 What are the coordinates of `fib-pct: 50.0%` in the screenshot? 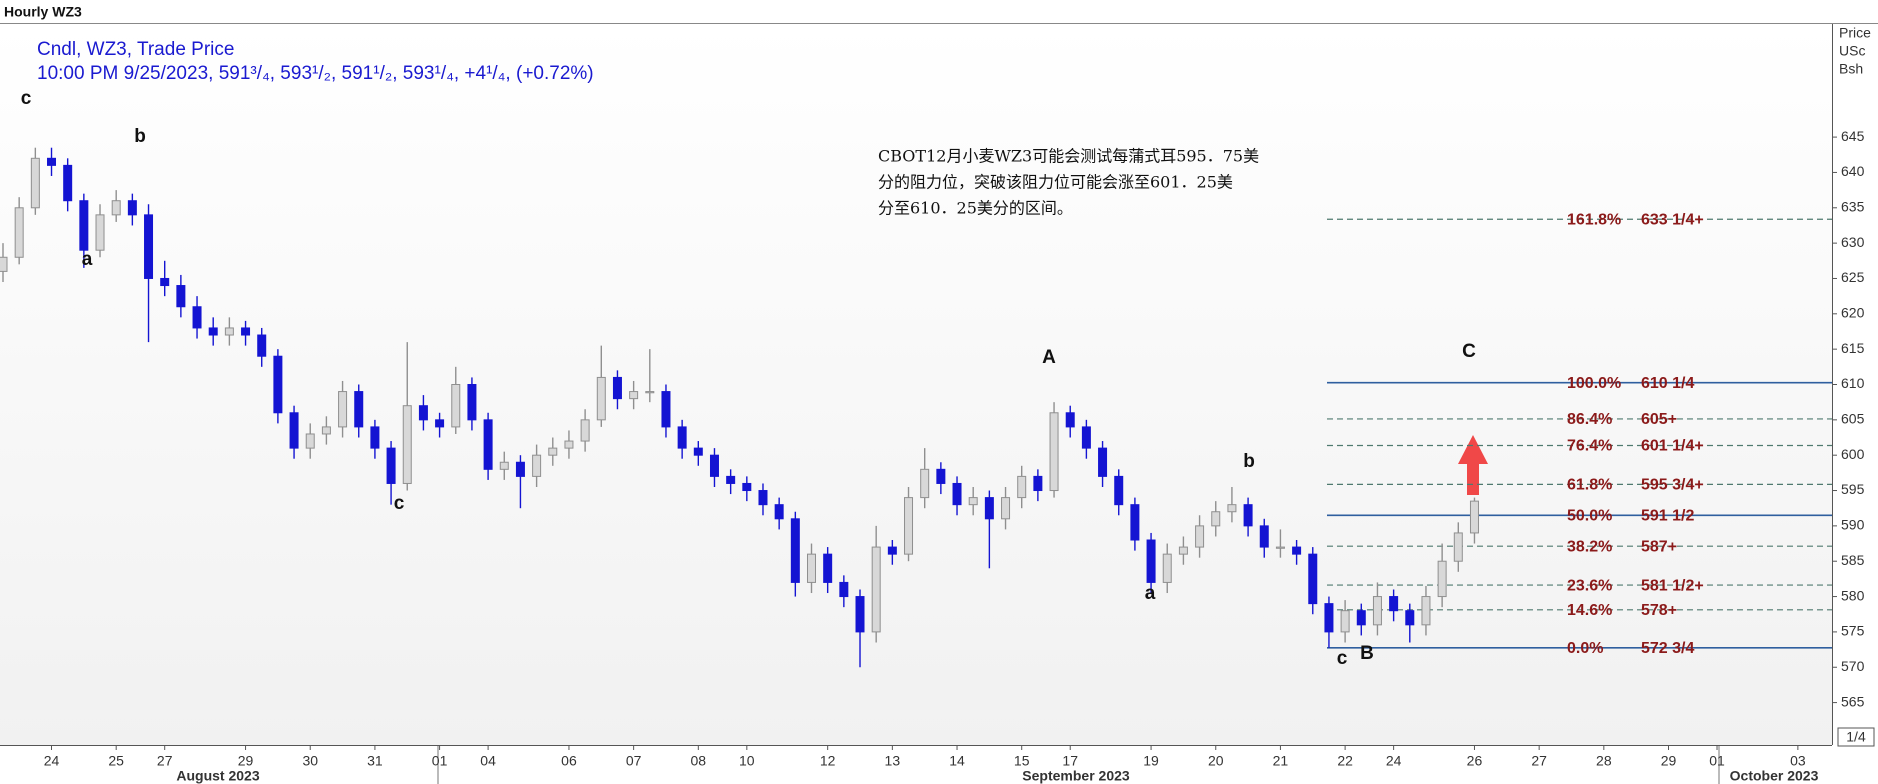 It's located at (1589, 515).